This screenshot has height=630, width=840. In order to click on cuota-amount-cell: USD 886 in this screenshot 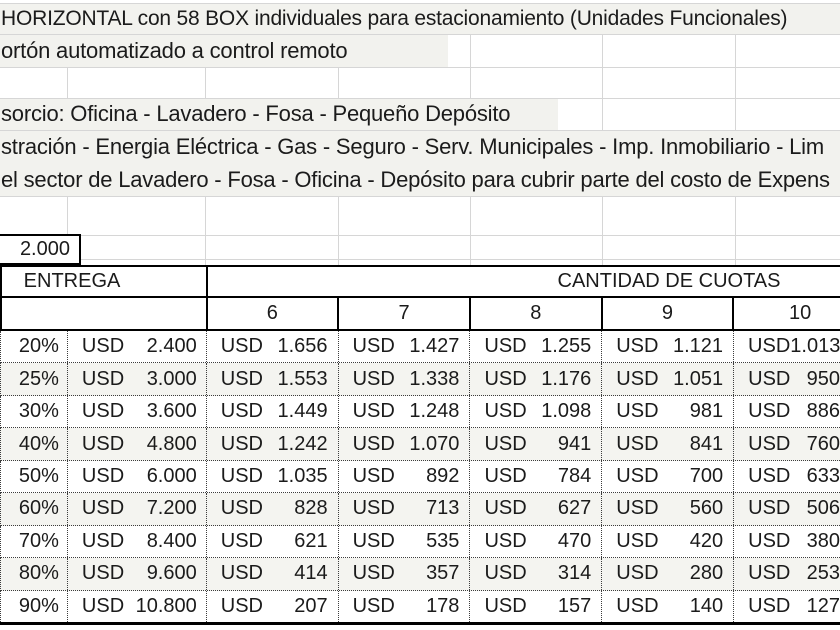, I will do `click(787, 411)`.